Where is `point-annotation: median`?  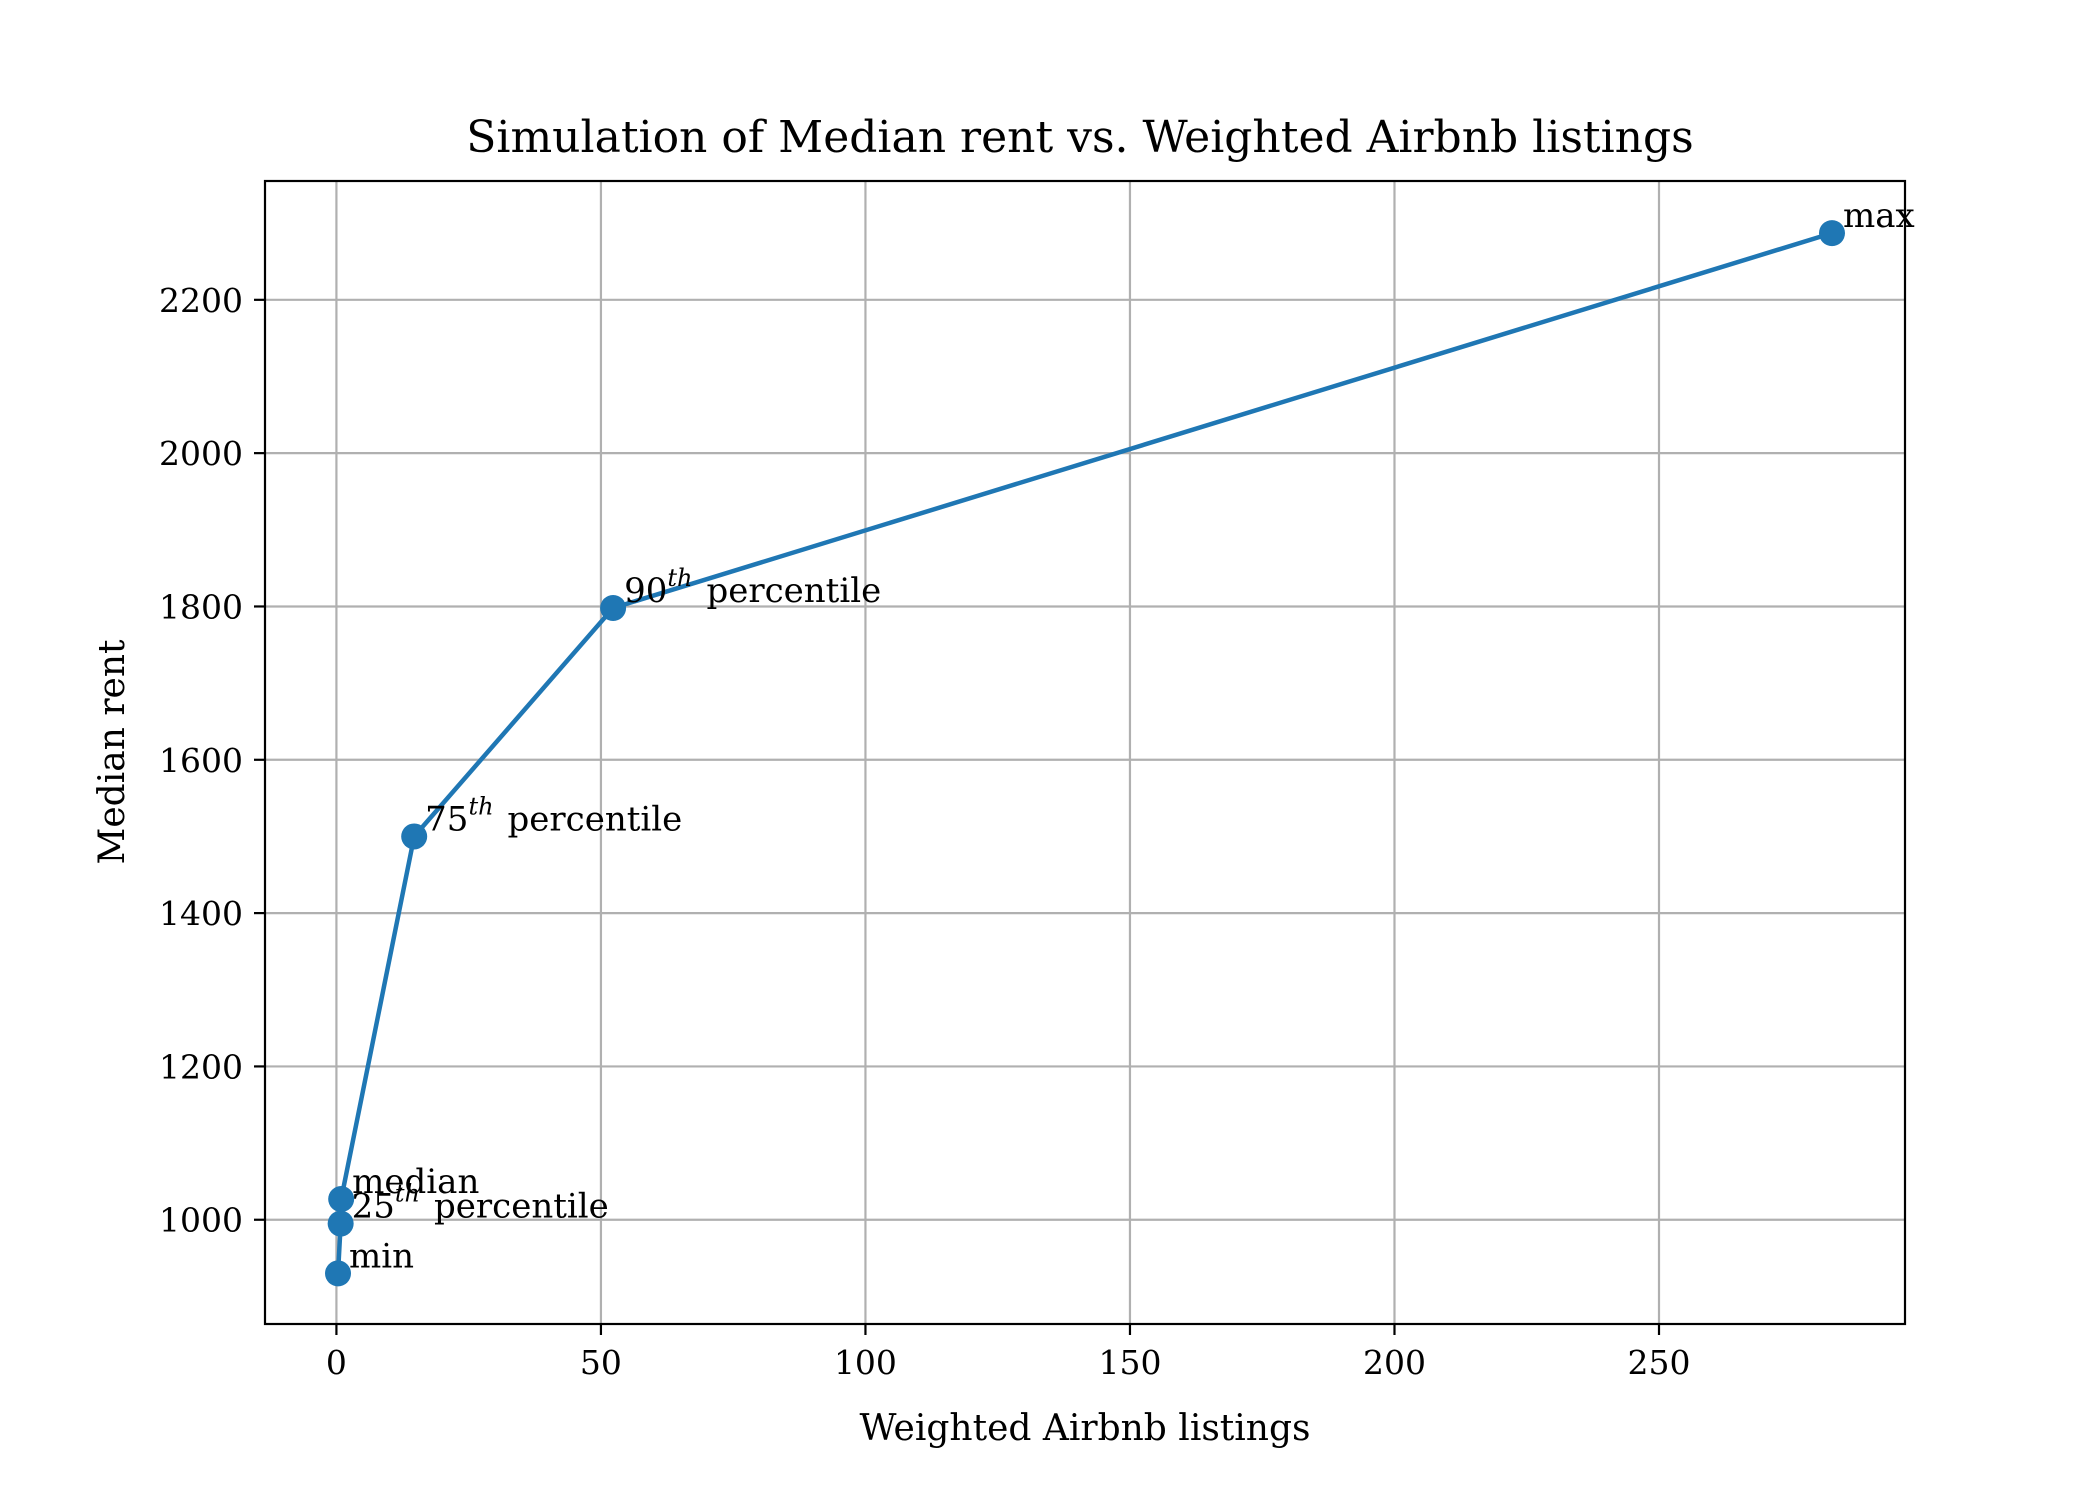 point-annotation: median is located at coordinates (415, 1182).